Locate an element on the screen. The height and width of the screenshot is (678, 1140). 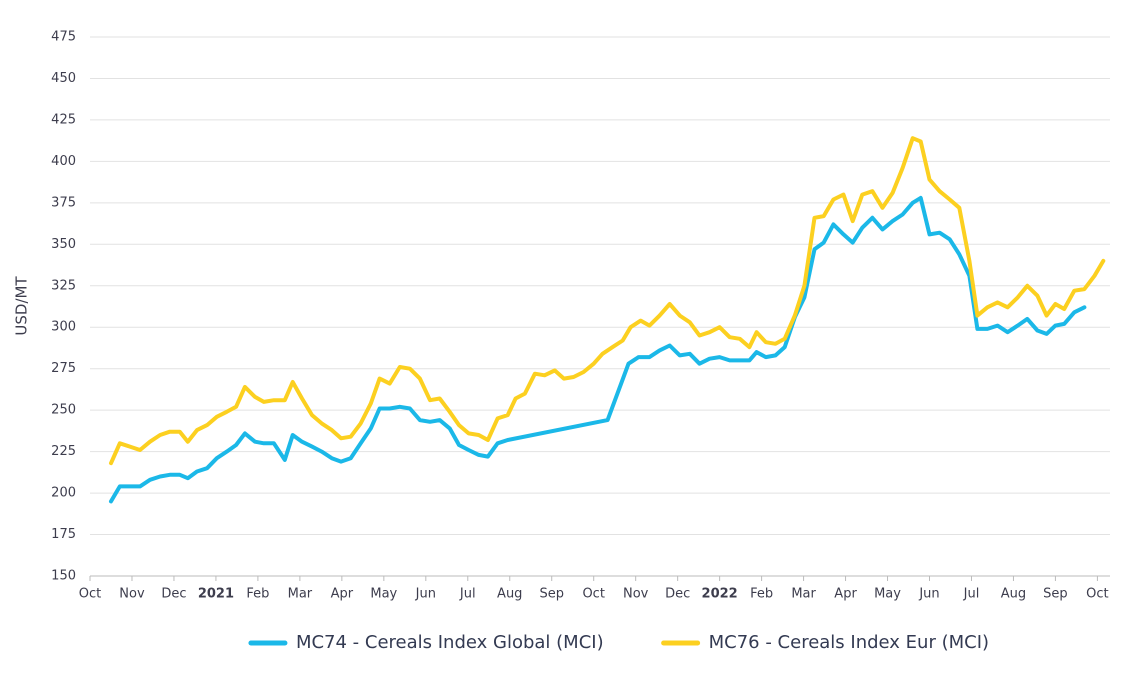
y-tick-label: 350 is located at coordinates (63, 244).